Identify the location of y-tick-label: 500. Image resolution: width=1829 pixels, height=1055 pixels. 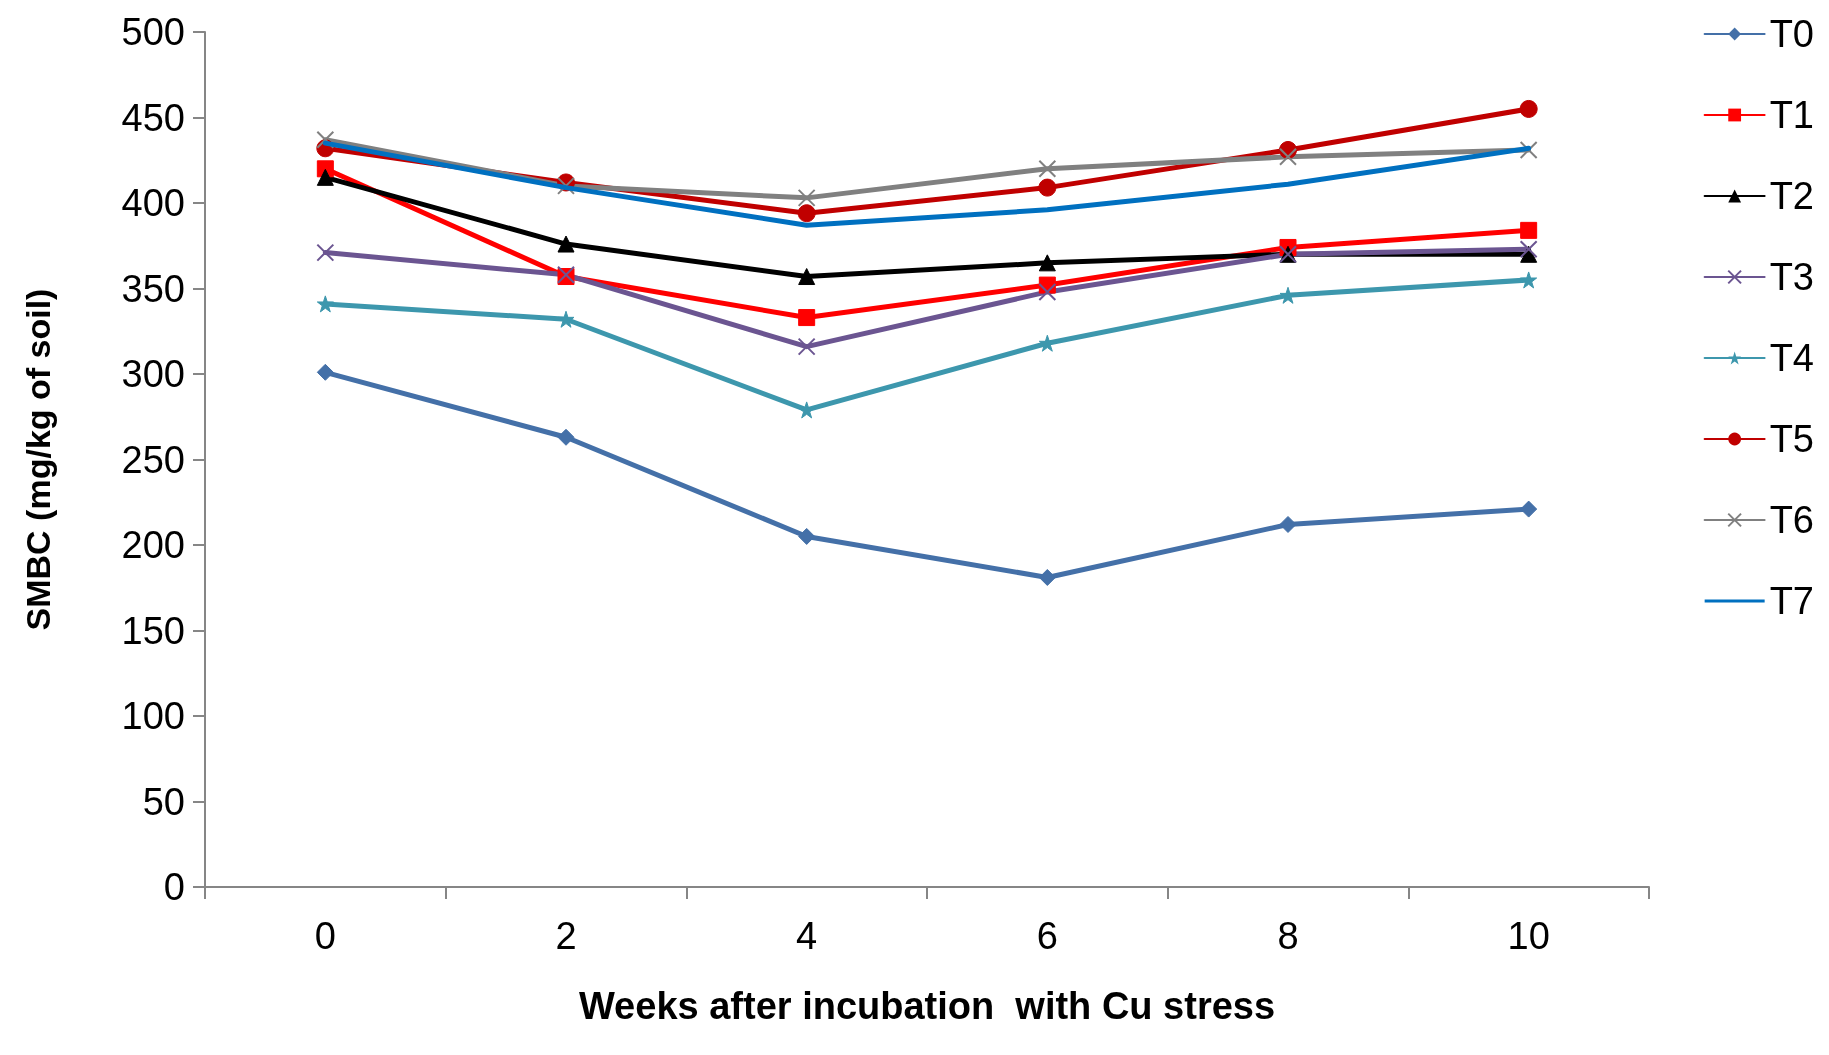
(153, 32).